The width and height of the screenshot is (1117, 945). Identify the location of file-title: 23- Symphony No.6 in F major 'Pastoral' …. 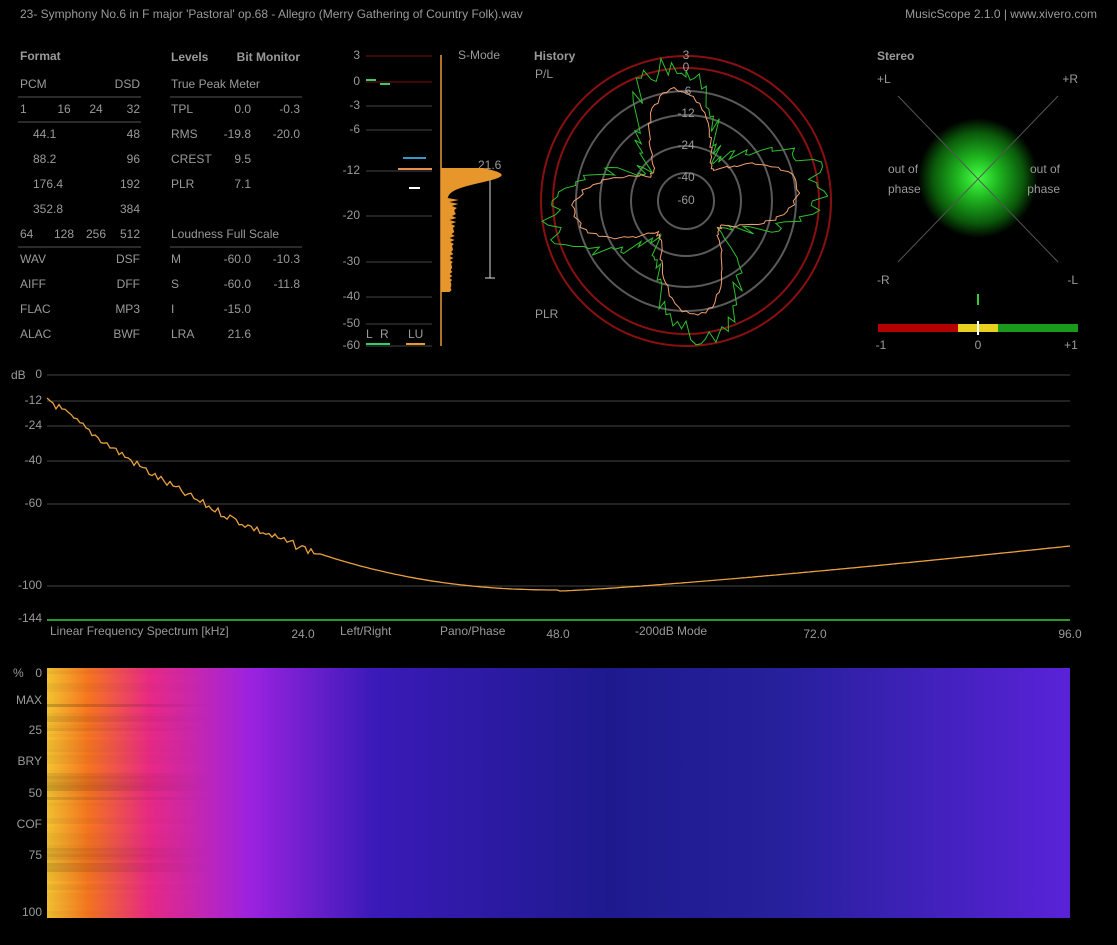
(271, 14).